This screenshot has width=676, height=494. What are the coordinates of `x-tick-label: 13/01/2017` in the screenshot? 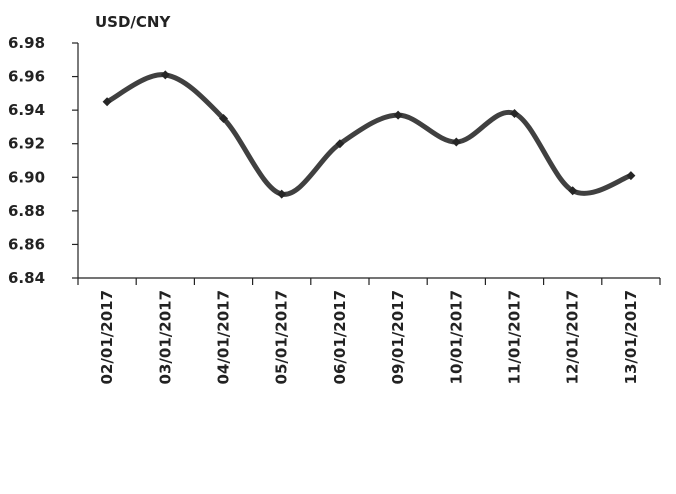 It's located at (631, 337).